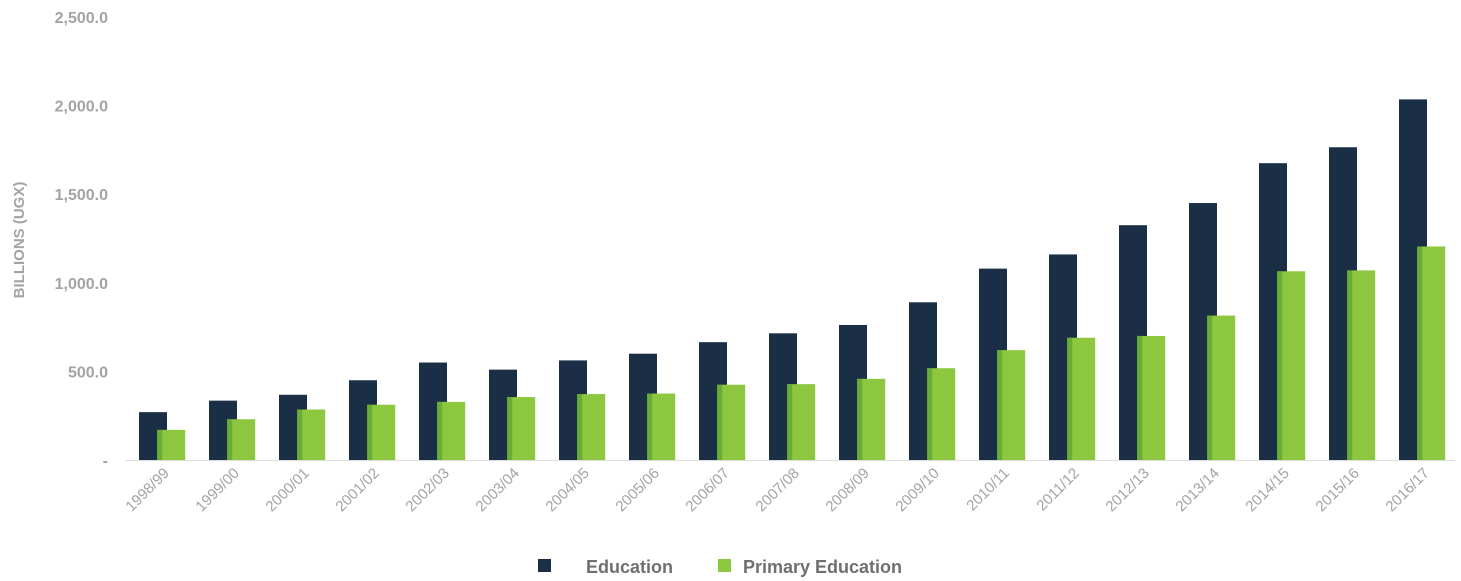 This screenshot has height=581, width=1461. I want to click on x-tick-label: 2000/01, so click(287, 490).